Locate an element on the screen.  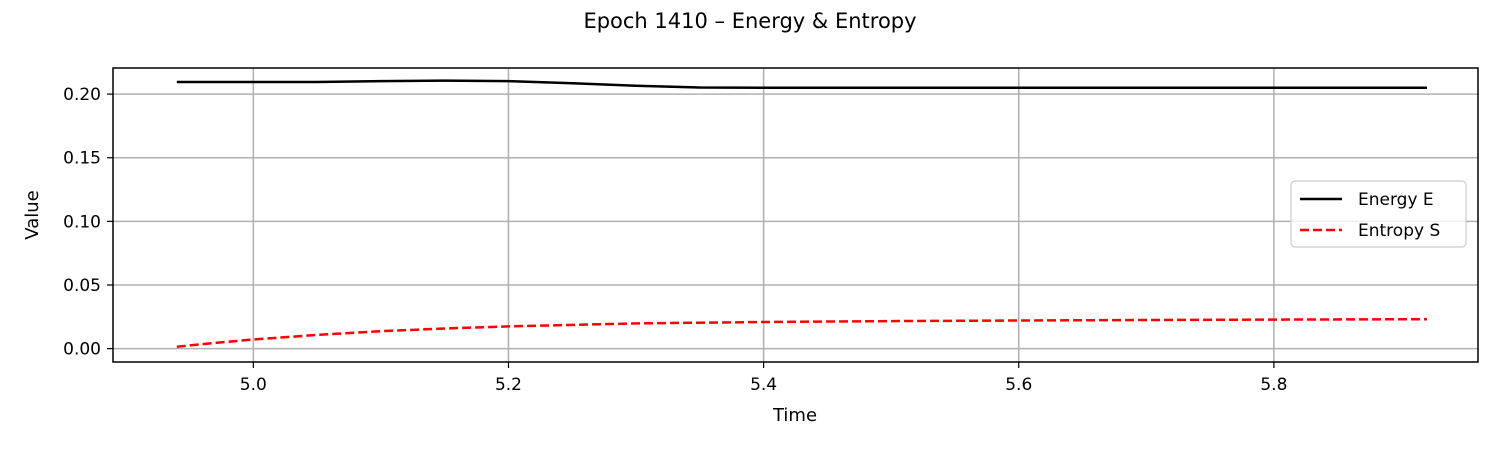
y-tick-label: 0.10 is located at coordinates (82, 222).